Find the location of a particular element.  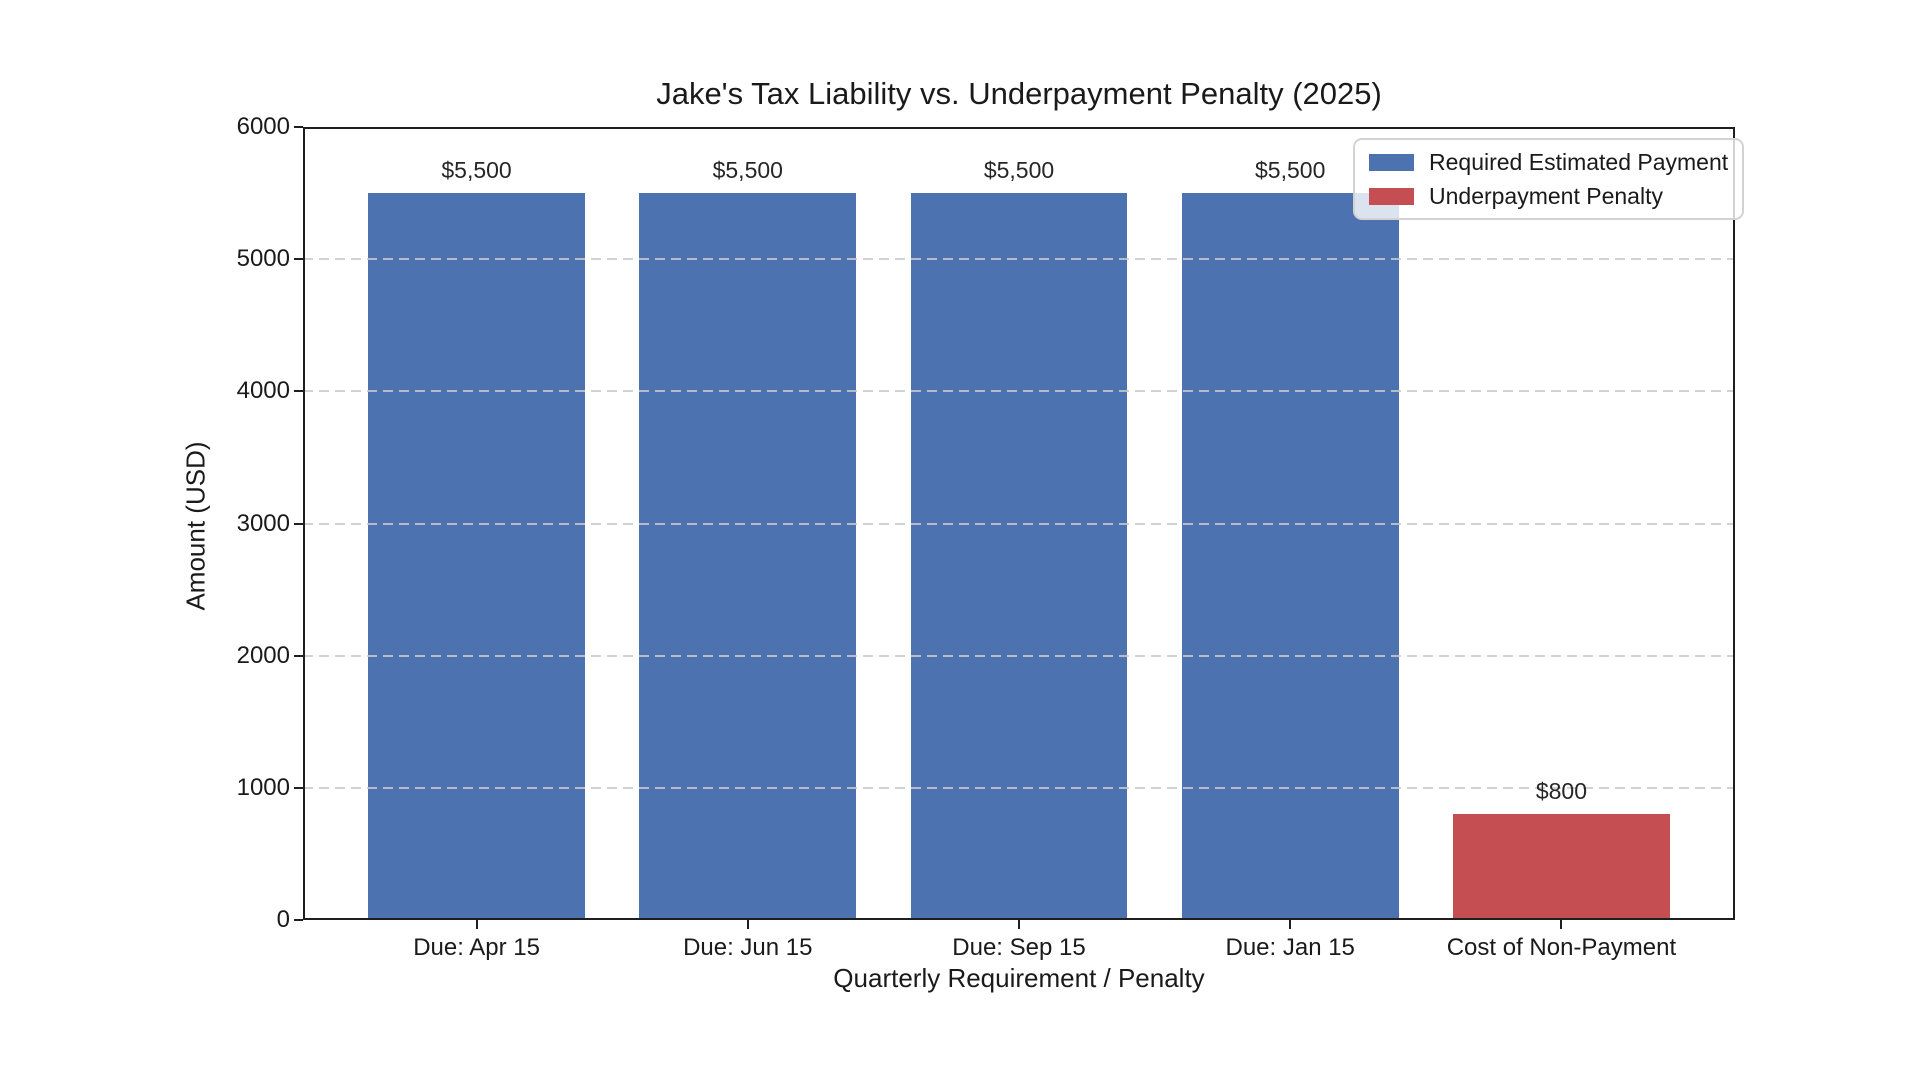

x-tick-label: Cost of Non-Payment is located at coordinates (1561, 947).